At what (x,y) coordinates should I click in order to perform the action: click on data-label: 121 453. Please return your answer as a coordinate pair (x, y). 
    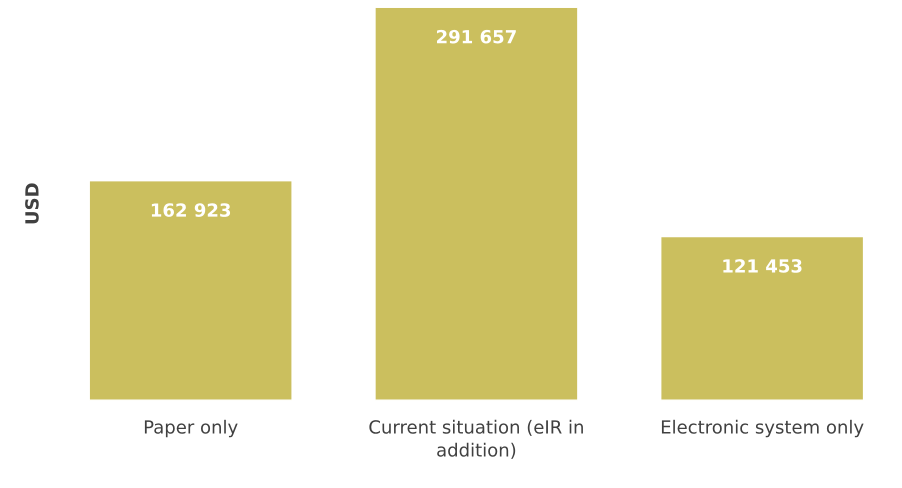
    Looking at the image, I should click on (762, 266).